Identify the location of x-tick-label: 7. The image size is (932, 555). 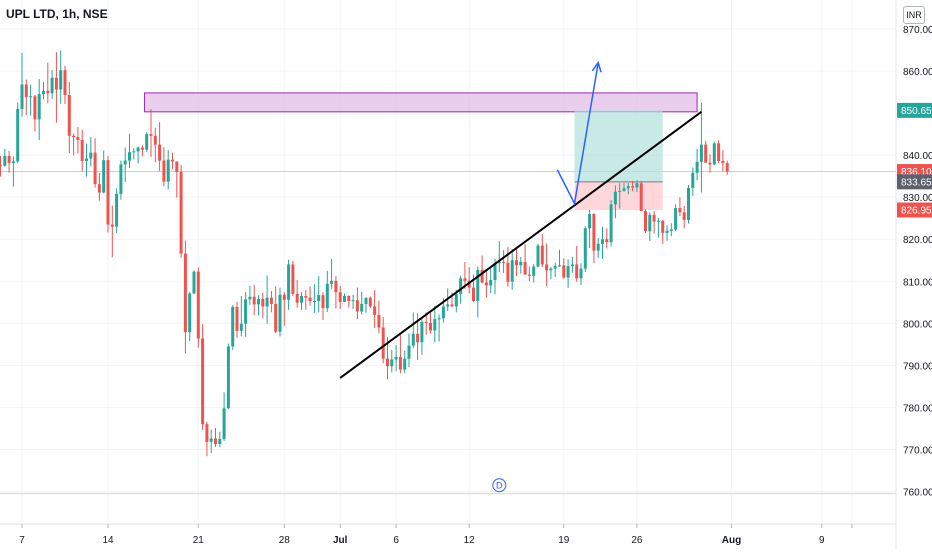
(22, 540).